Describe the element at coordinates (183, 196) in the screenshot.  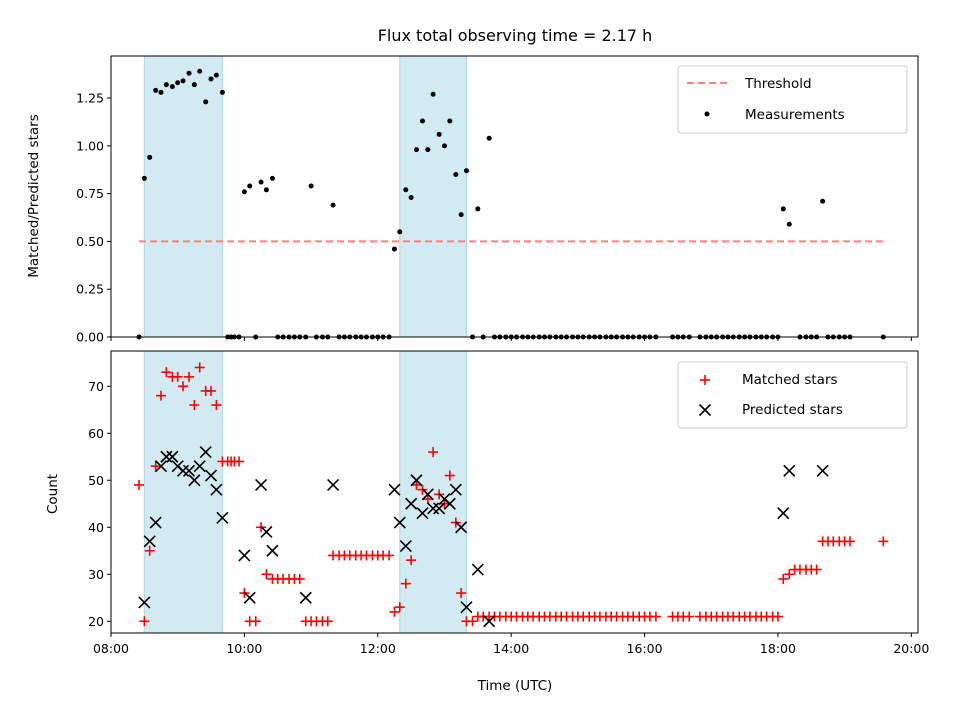
I see `shaded-span` at that location.